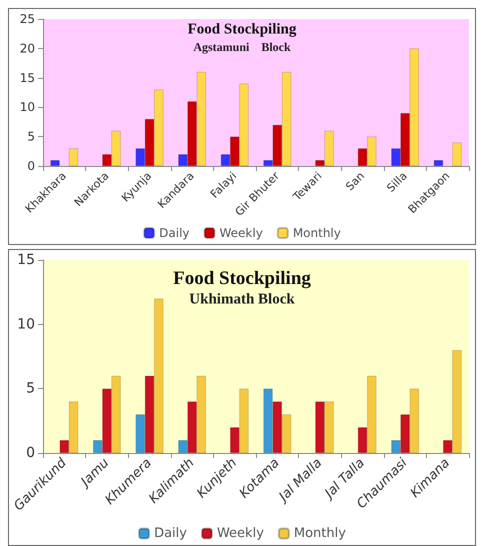 Image resolution: width=484 pixels, height=546 pixels. Describe the element at coordinates (27, 48) in the screenshot. I see `y-tick-label: 20` at that location.